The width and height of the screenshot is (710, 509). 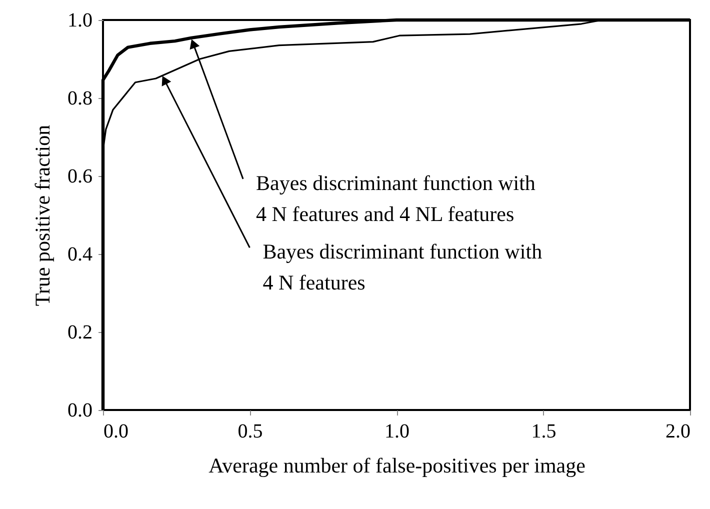 I want to click on x-axis-title: Average number of false-positives per image, so click(x=397, y=466).